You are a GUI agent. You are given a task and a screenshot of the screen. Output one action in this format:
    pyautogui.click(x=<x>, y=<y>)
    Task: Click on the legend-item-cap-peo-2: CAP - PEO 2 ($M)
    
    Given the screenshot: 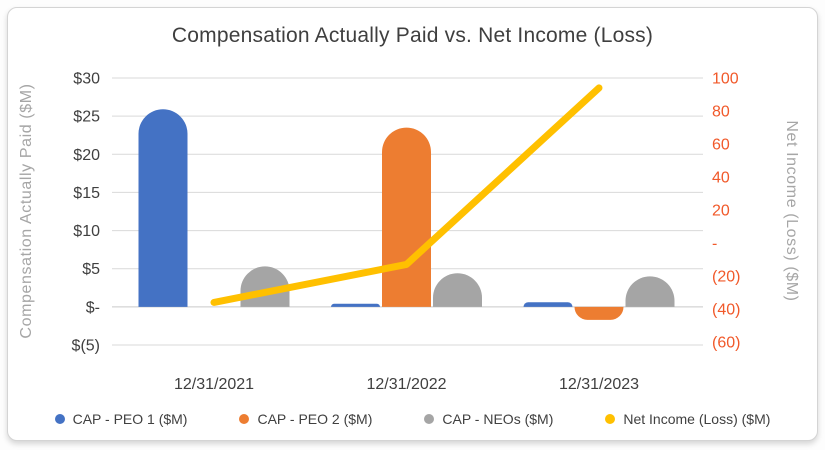 What is the action you would take?
    pyautogui.click(x=305, y=419)
    